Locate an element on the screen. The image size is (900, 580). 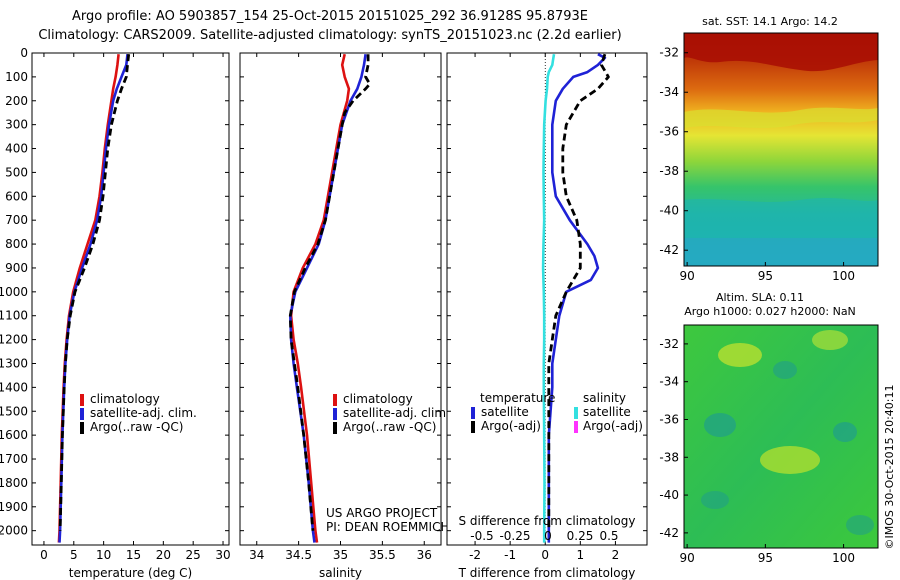
map-y-tick-label: -42 is located at coordinates (669, 250).